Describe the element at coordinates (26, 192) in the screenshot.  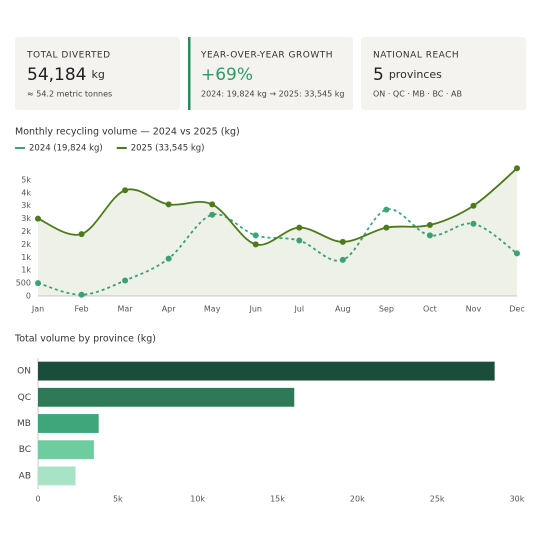
I see `y-tick-label: 4k` at that location.